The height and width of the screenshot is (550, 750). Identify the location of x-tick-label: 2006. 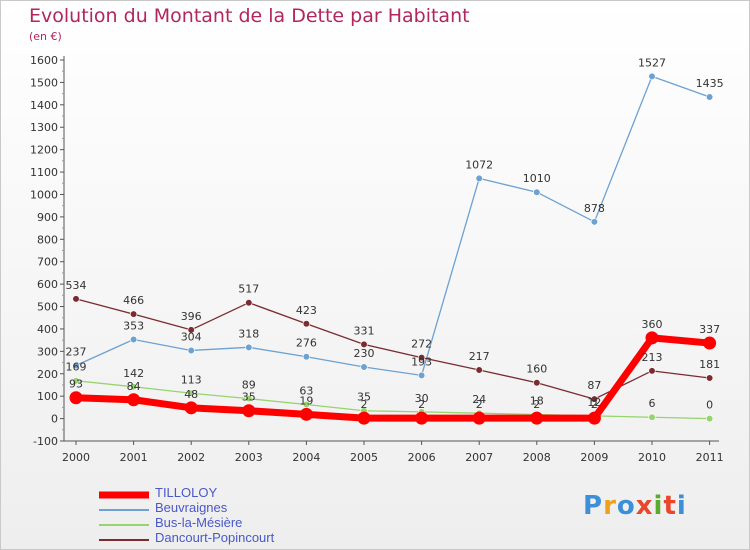
(422, 457).